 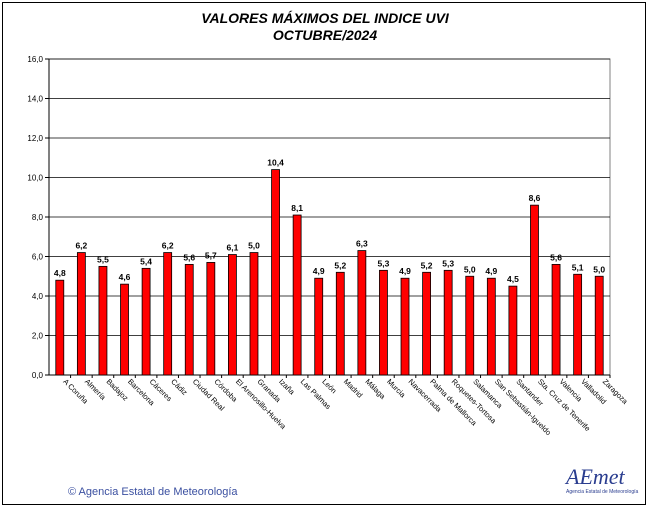 I want to click on logo-subtext: Agencia Estatal de Meteorología, so click(x=602, y=492).